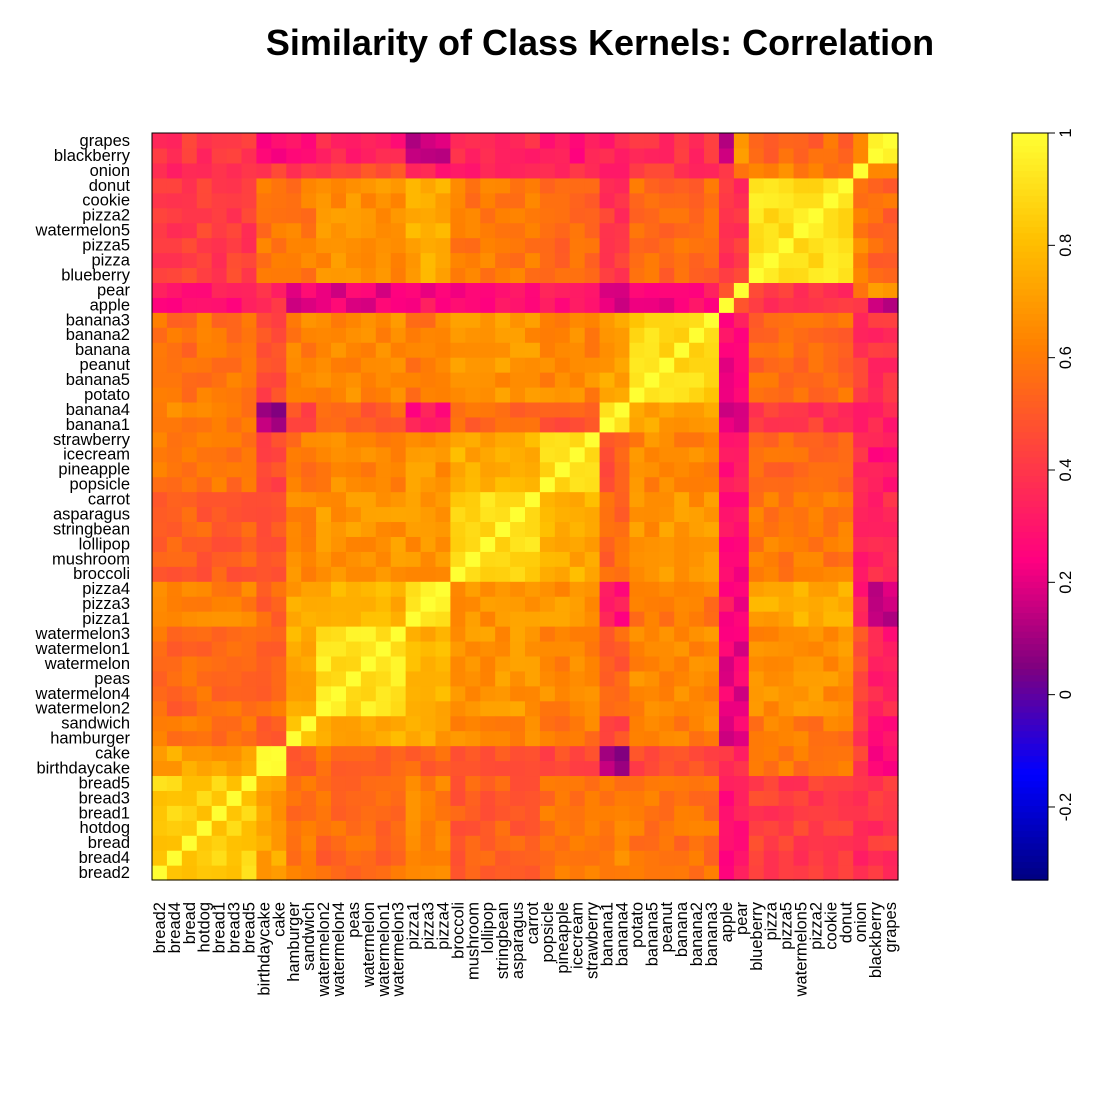 This screenshot has width=1100, height=1100. Describe the element at coordinates (652, 934) in the screenshot. I see `x-tick-label: banana5` at that location.